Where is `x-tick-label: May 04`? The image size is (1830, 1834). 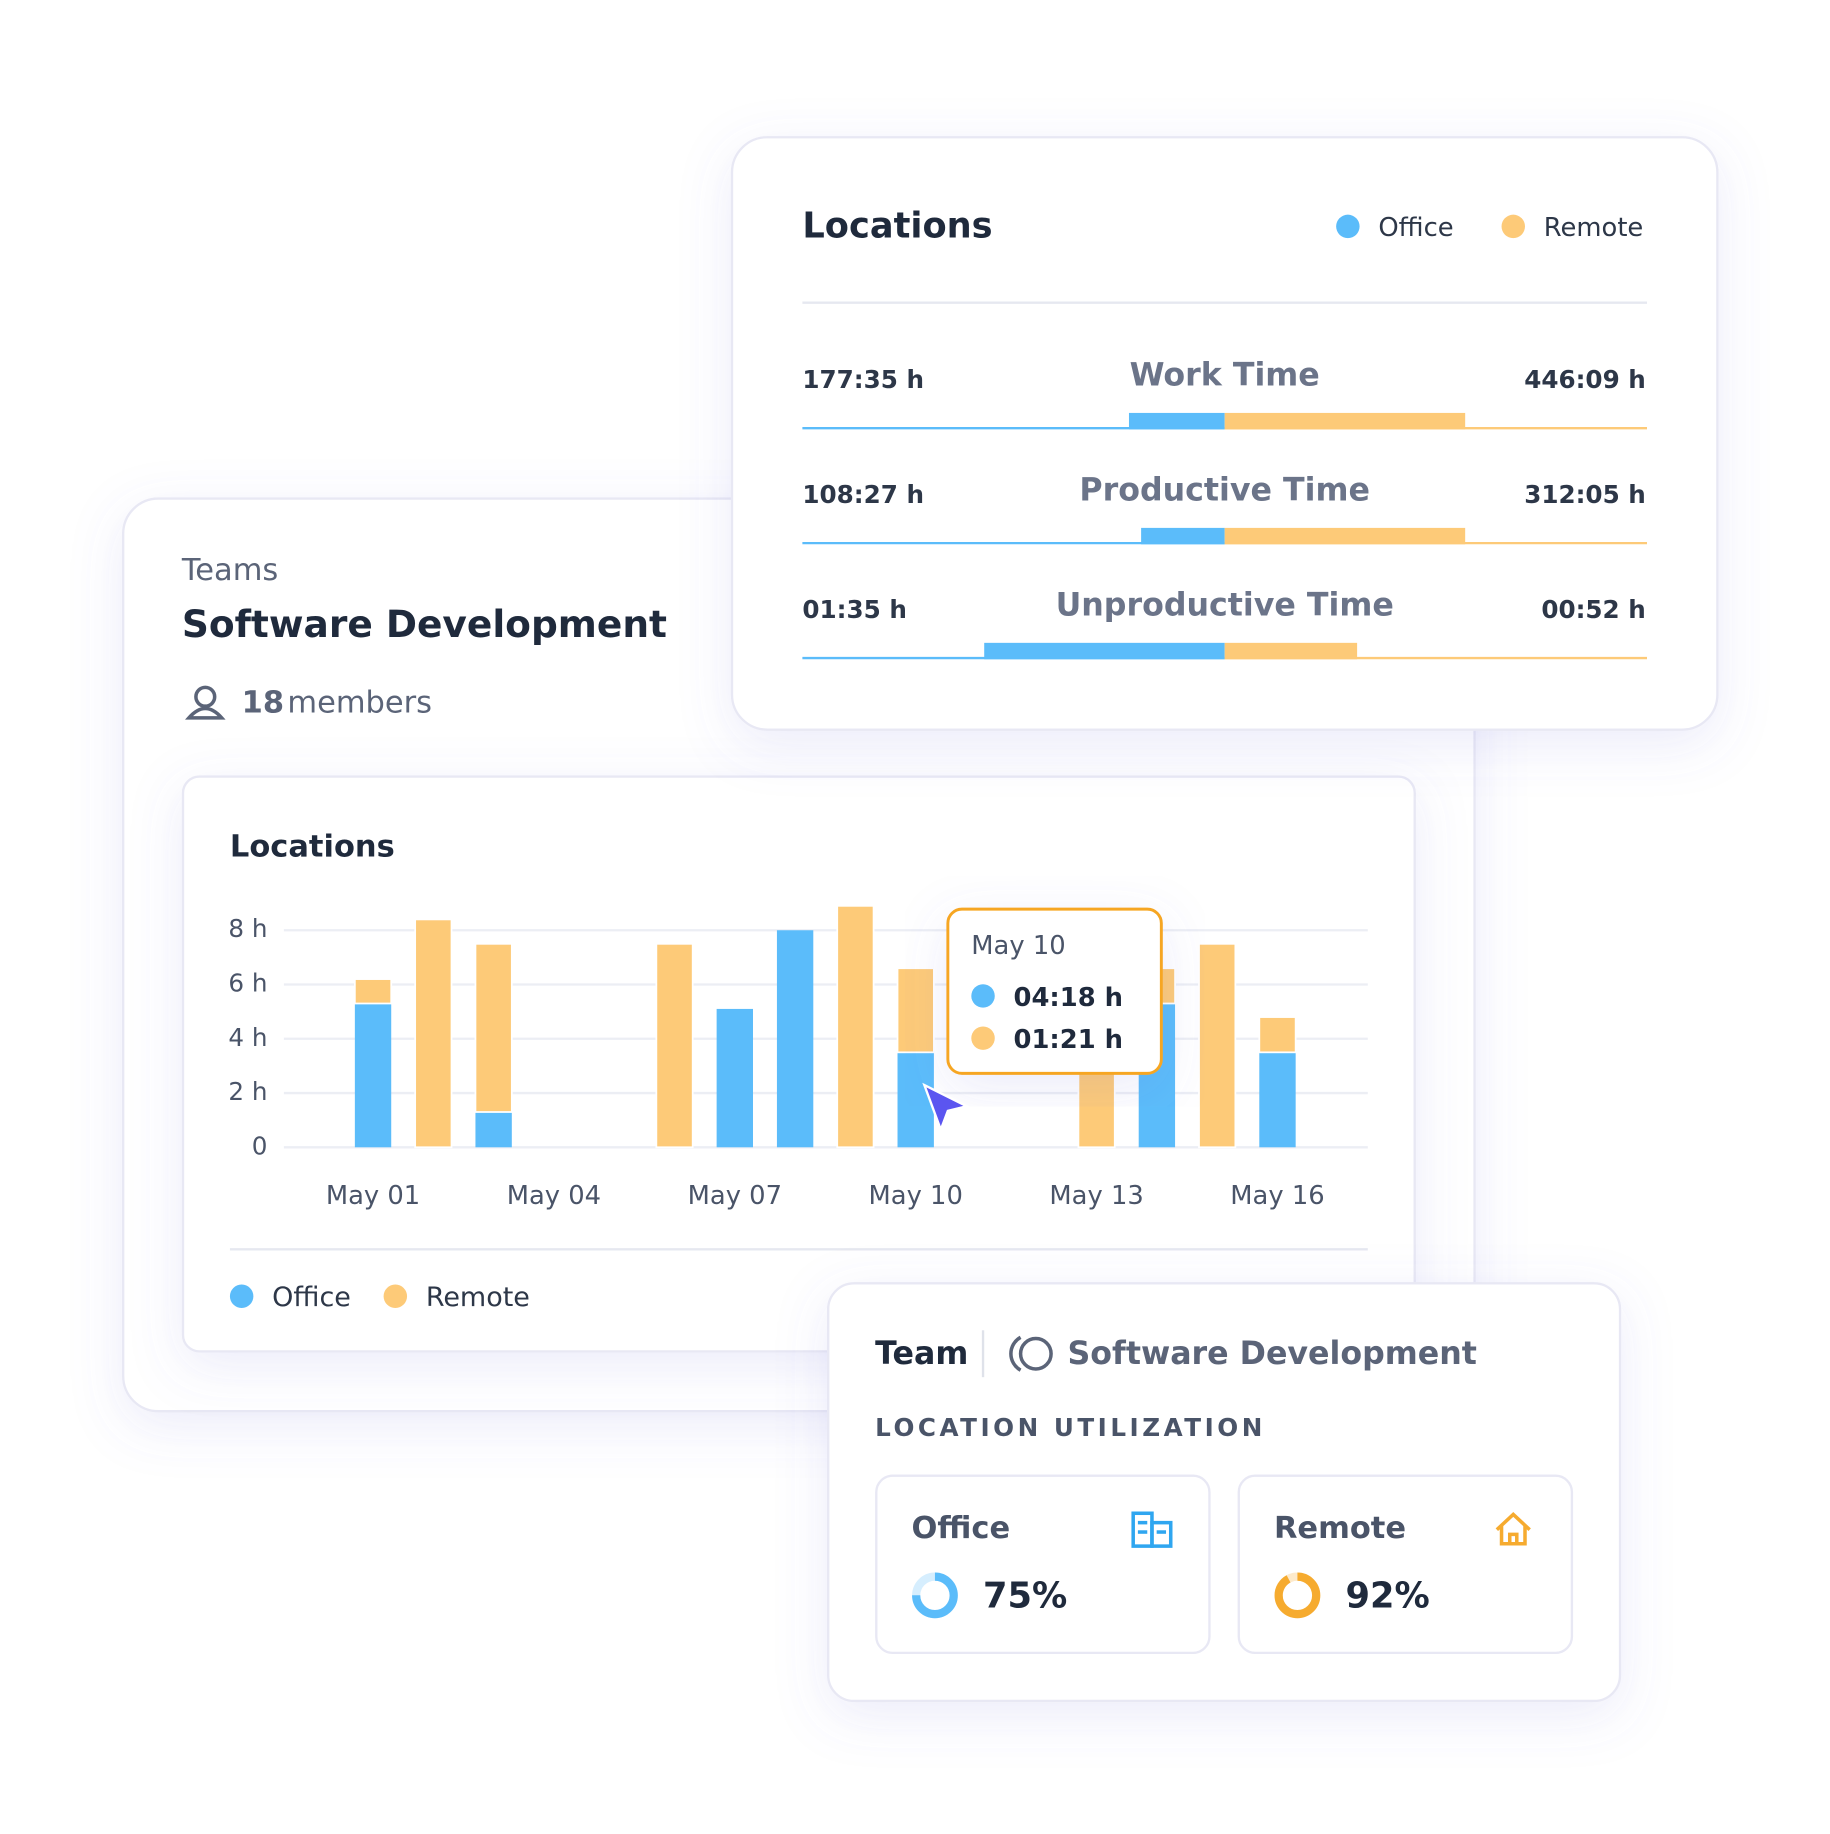 x-tick-label: May 04 is located at coordinates (554, 1196).